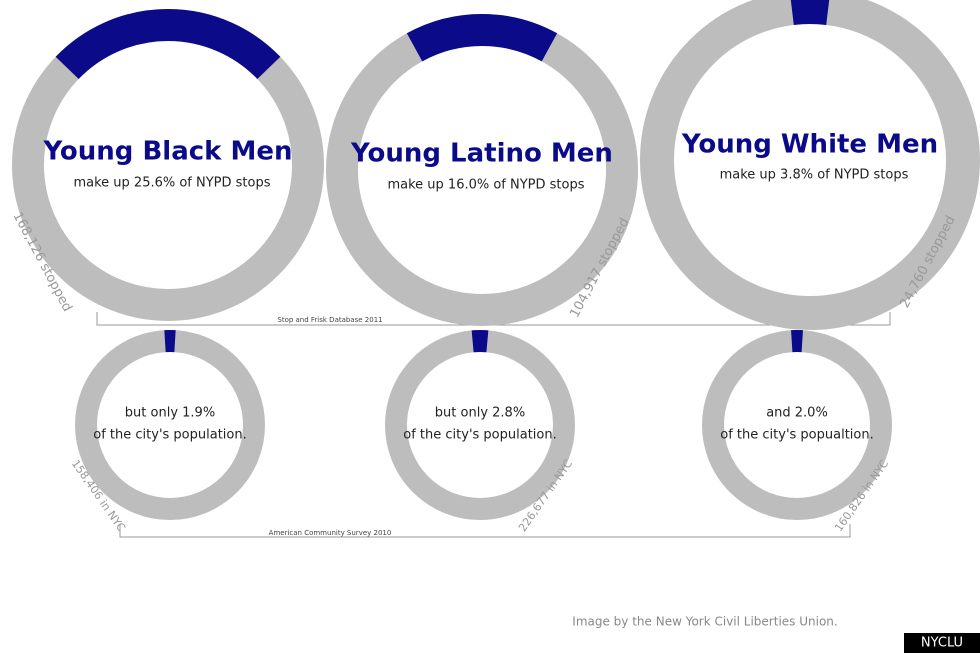  Describe the element at coordinates (797, 413) in the screenshot. I see `donut-text: and 2.0%` at that location.